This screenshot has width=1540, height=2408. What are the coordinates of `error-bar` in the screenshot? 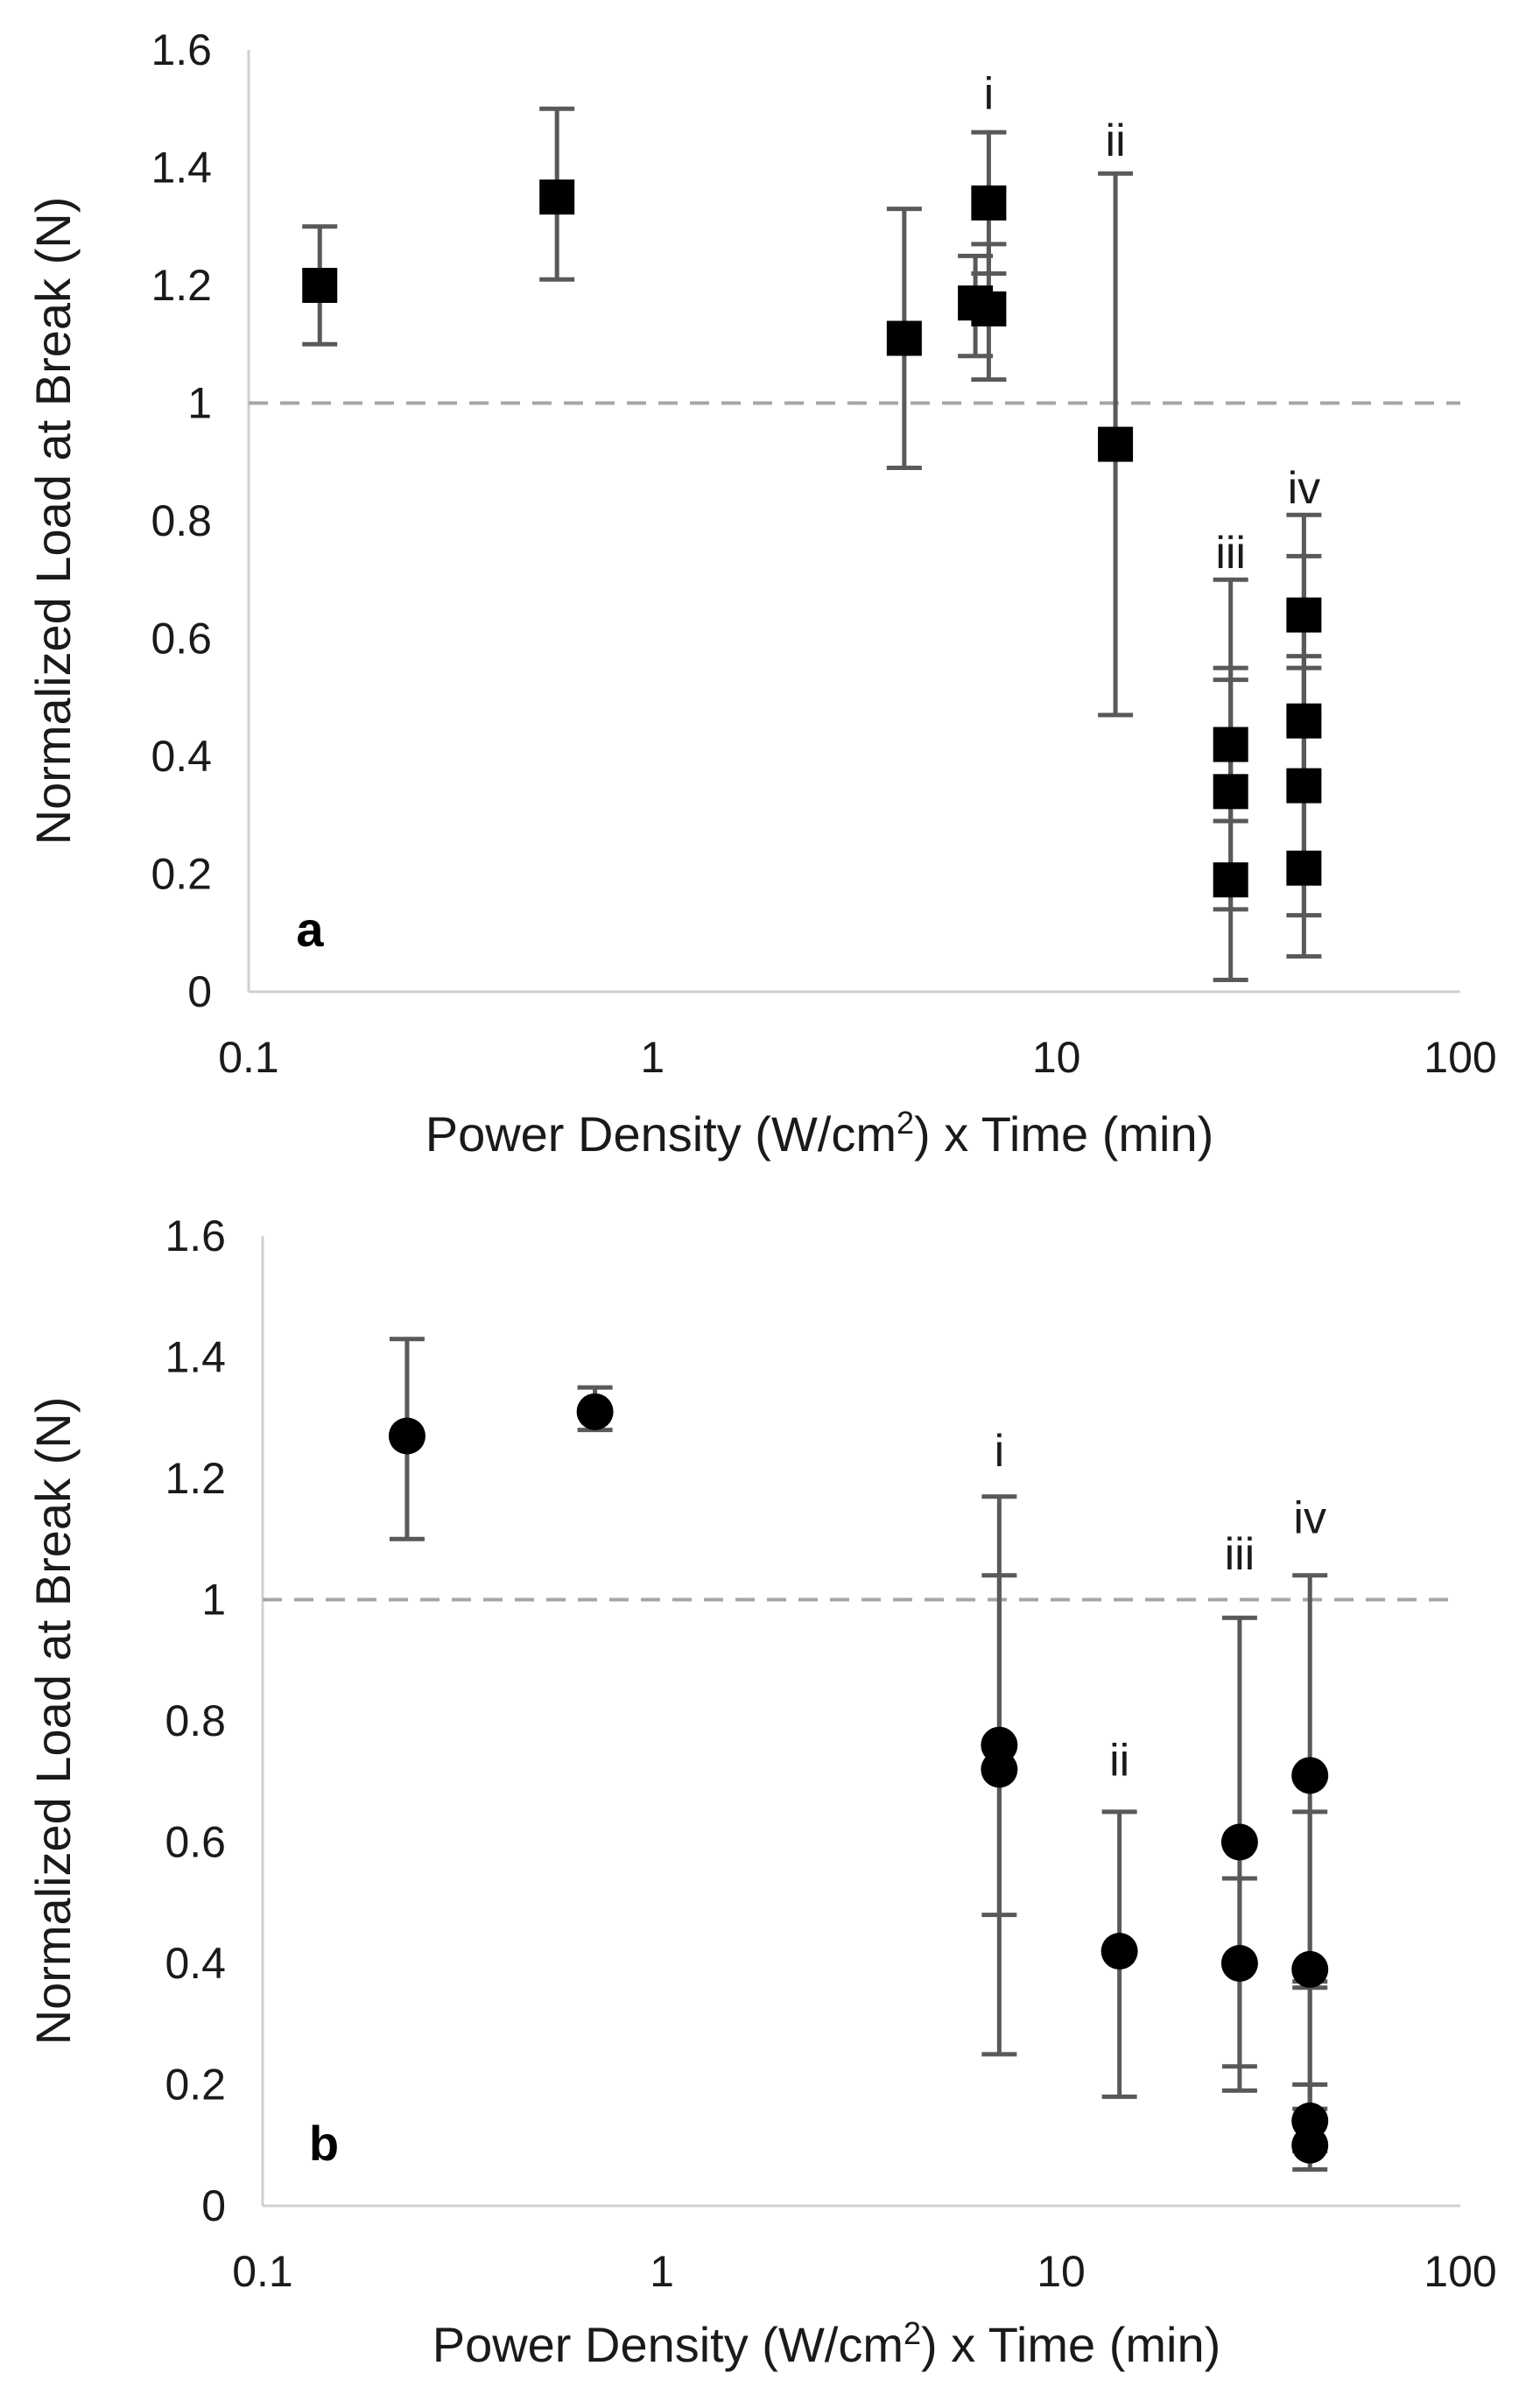 It's located at (1239, 1985).